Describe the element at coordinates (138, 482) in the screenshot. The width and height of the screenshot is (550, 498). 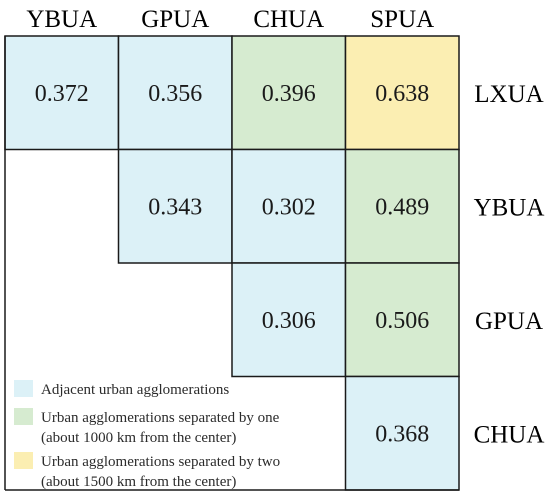
I see `legend-label-two: (about 1500 km from the center)` at that location.